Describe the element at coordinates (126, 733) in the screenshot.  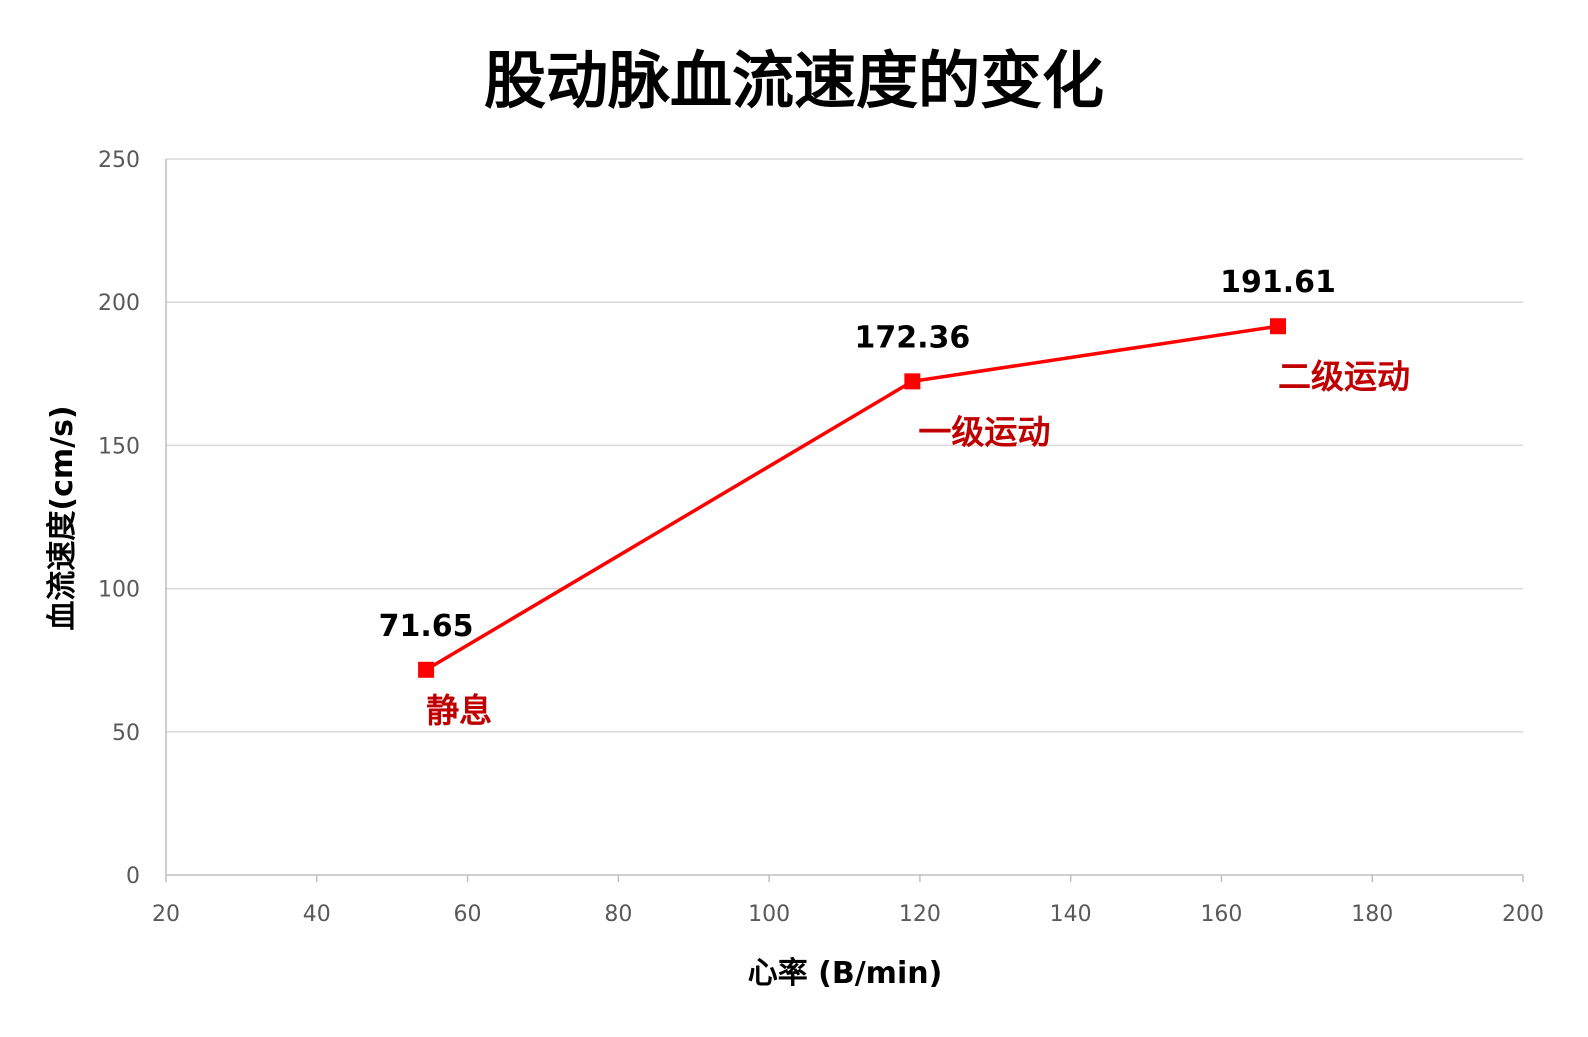
I see `y-tick-label: 50` at that location.